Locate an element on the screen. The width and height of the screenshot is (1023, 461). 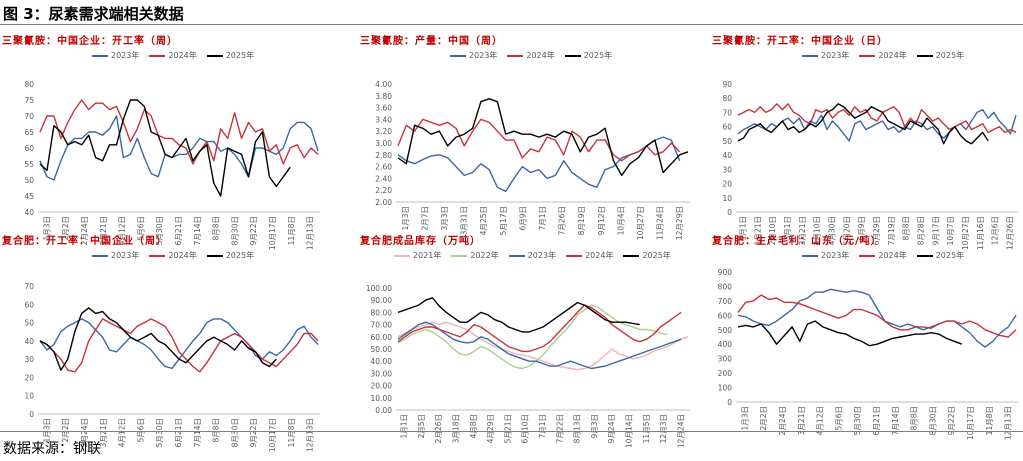
x-tick-label: 2月10日 is located at coordinates (772, 230).